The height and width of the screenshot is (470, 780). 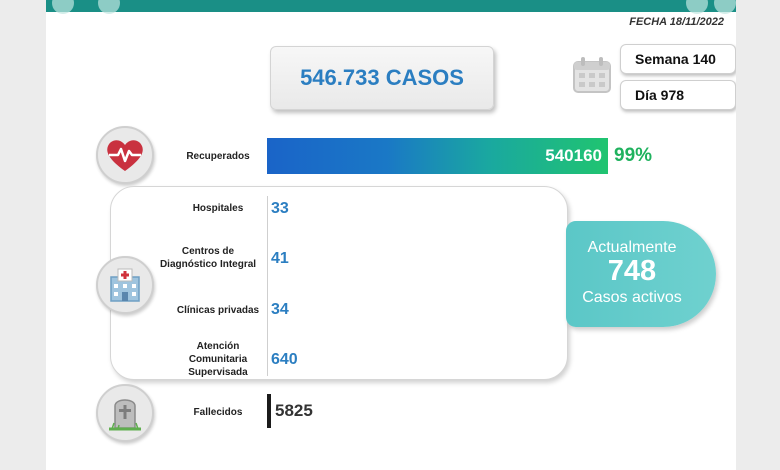 I want to click on cdi-label: Centros de Diagnóstico Integral, so click(x=208, y=258).